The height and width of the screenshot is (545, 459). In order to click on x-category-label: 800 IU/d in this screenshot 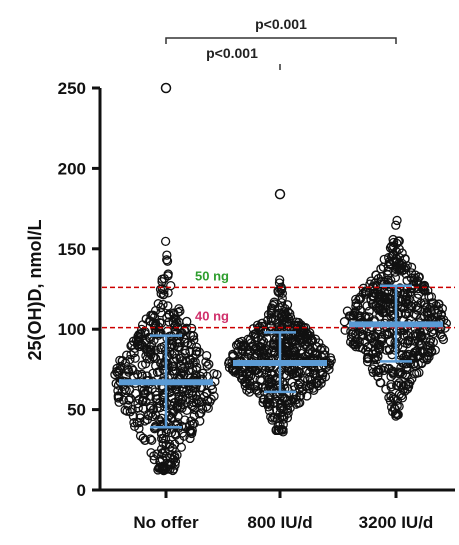, I will do `click(279, 522)`.